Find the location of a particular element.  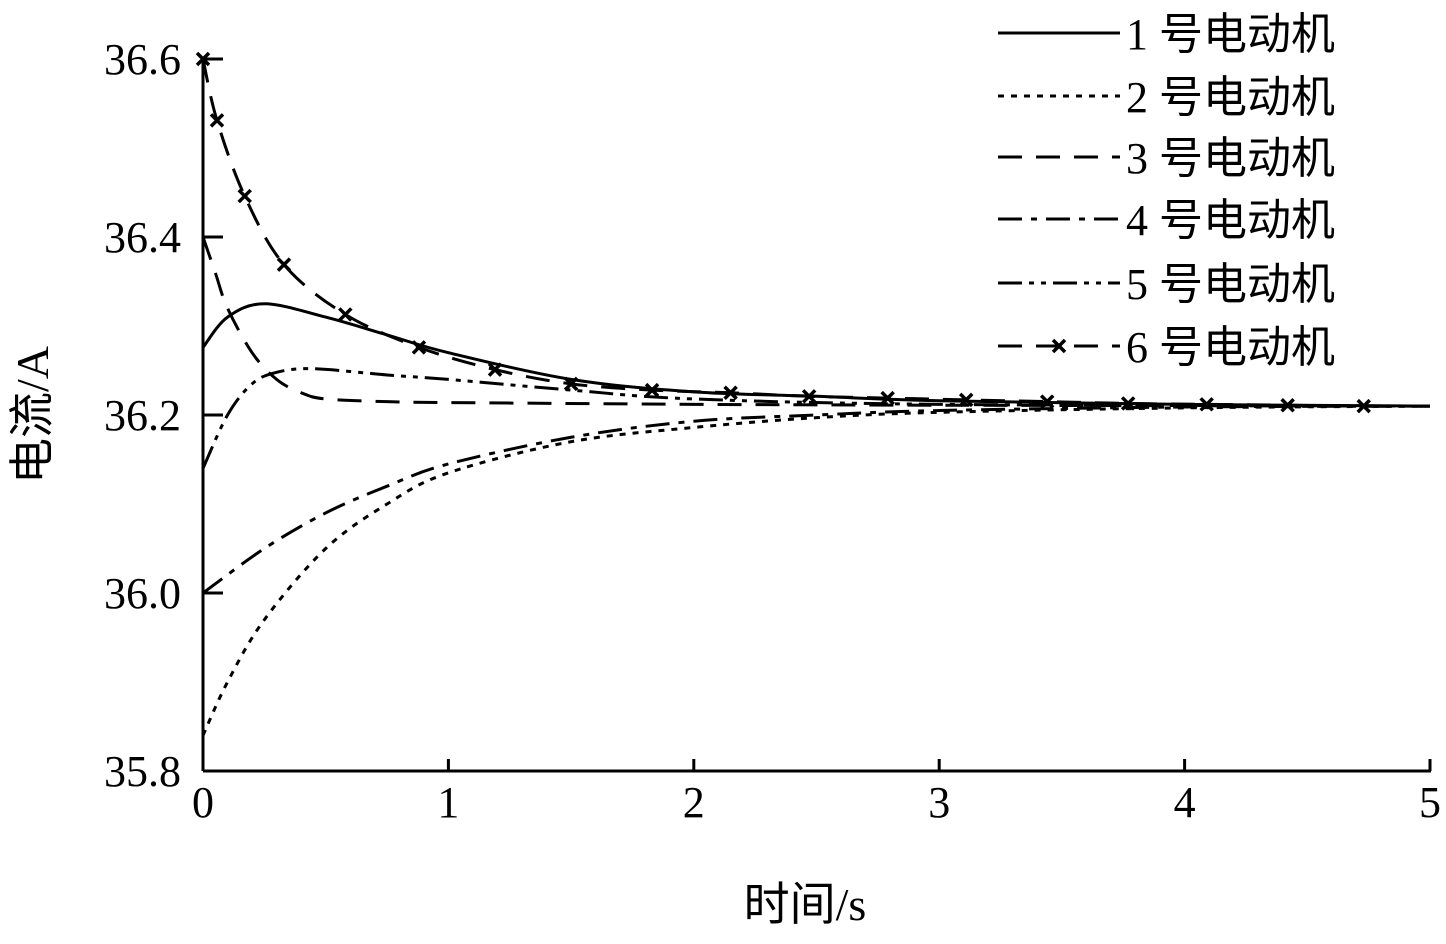

legend-marker-icon is located at coordinates (1059, 346).